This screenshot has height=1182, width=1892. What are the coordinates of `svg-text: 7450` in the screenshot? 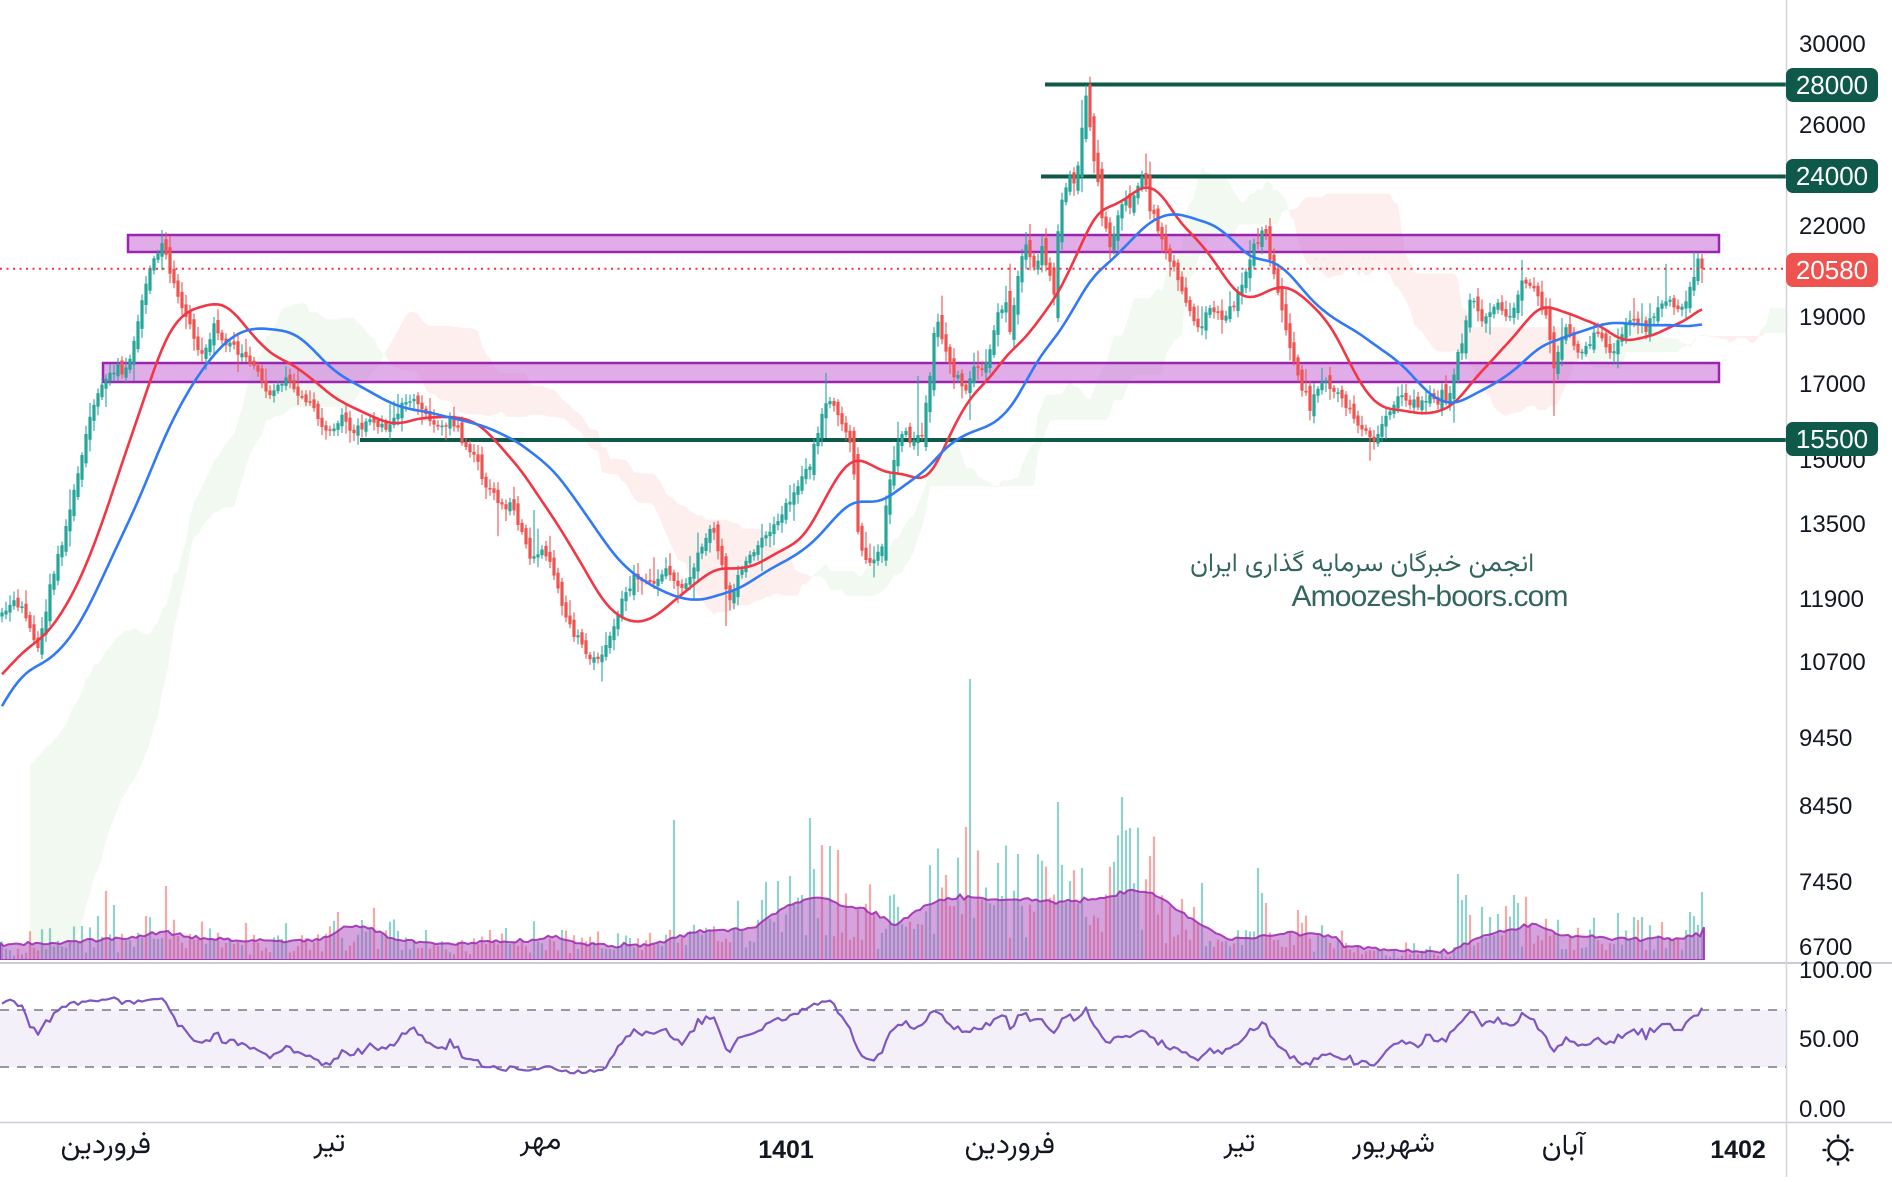 It's located at (1825, 882).